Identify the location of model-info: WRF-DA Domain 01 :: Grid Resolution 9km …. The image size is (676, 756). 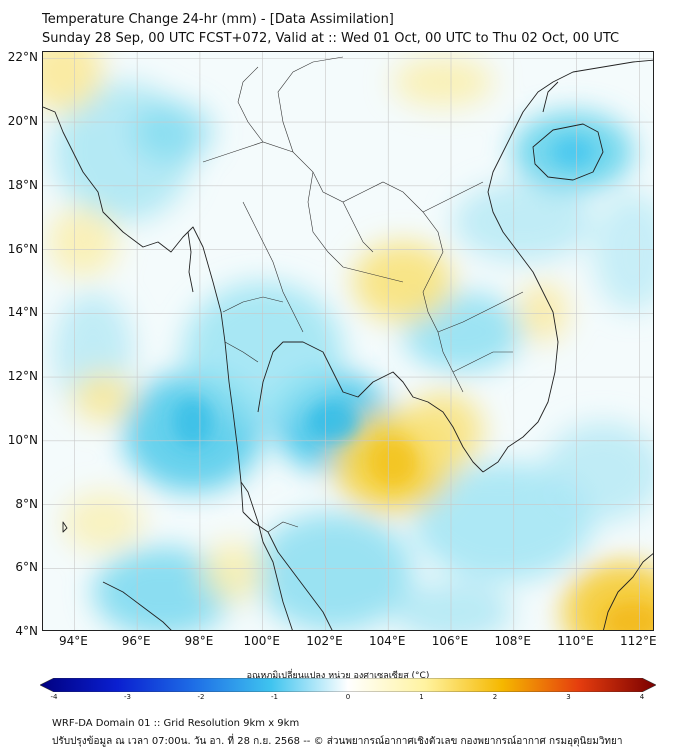
(176, 723).